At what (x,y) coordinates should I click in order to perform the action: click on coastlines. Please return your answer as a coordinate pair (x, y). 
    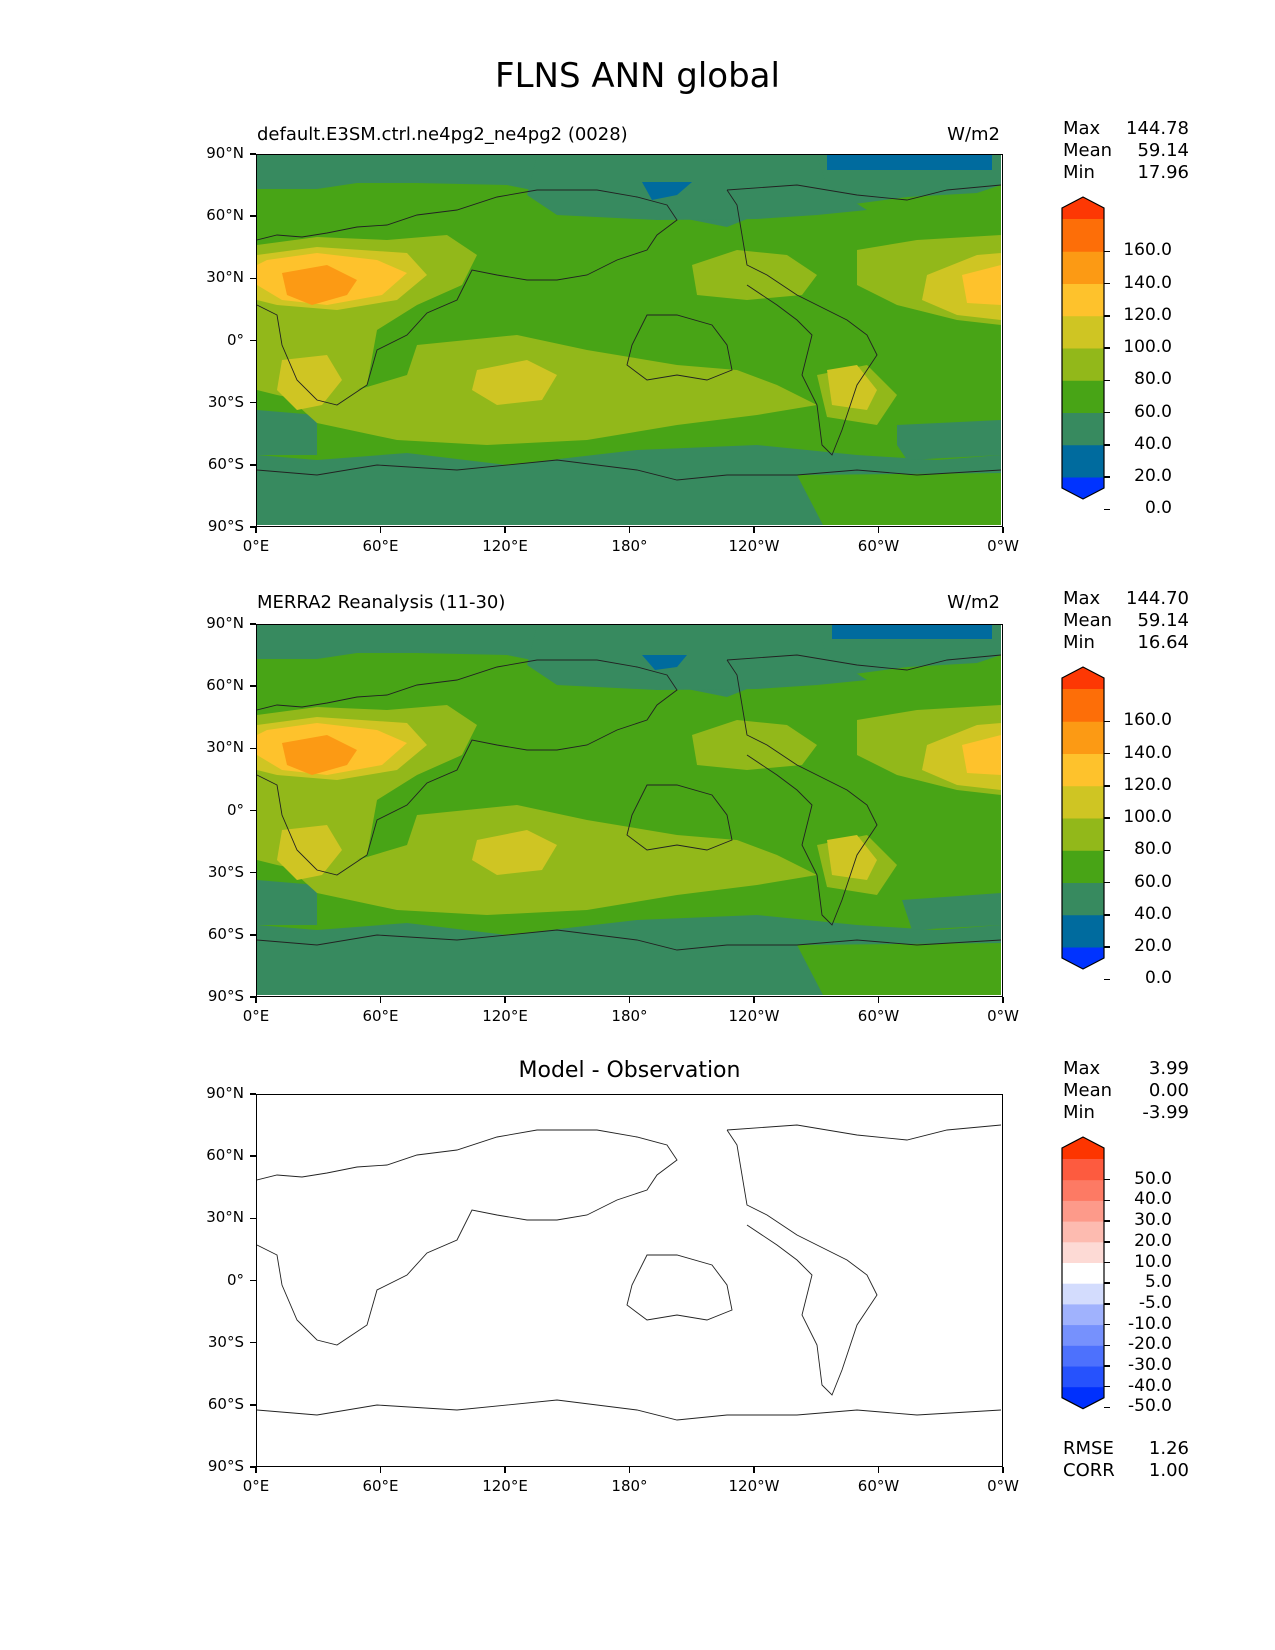
    Looking at the image, I should click on (629, 802).